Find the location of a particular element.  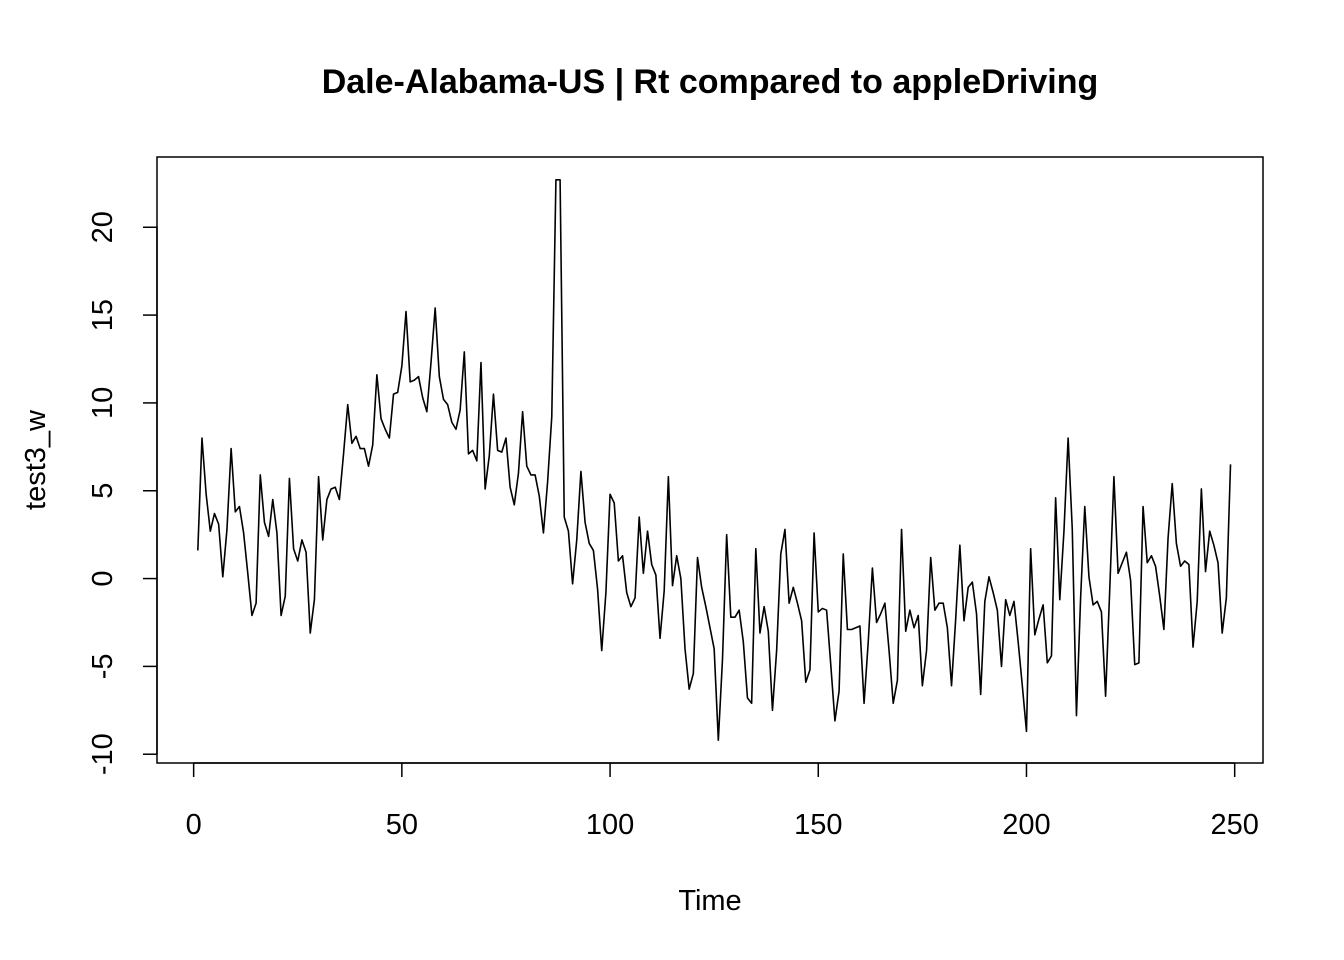

x-axis-label: Time is located at coordinates (709, 901).